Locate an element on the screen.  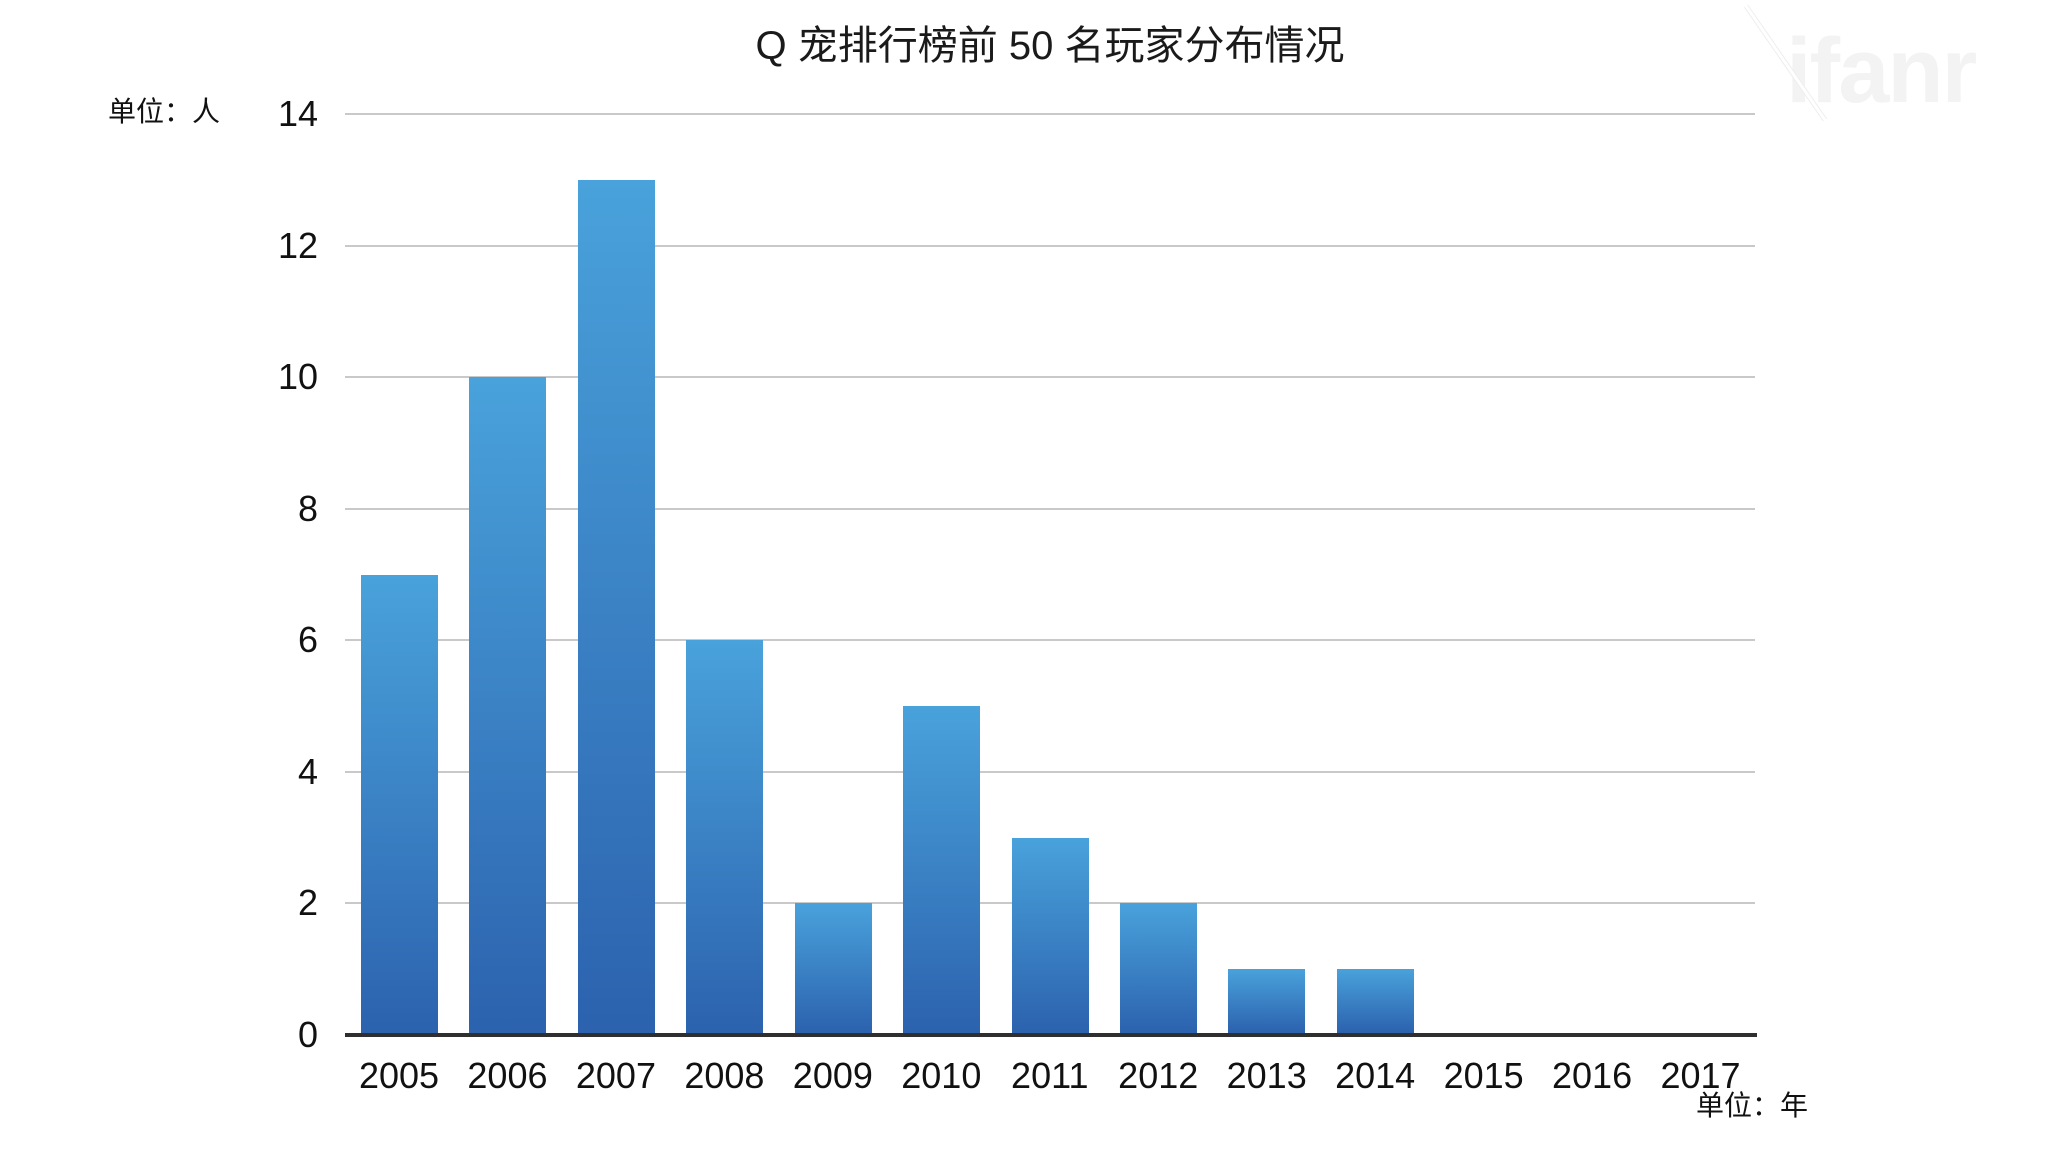
x-axis-unit-label: 单位：年 is located at coordinates (1751, 1105).